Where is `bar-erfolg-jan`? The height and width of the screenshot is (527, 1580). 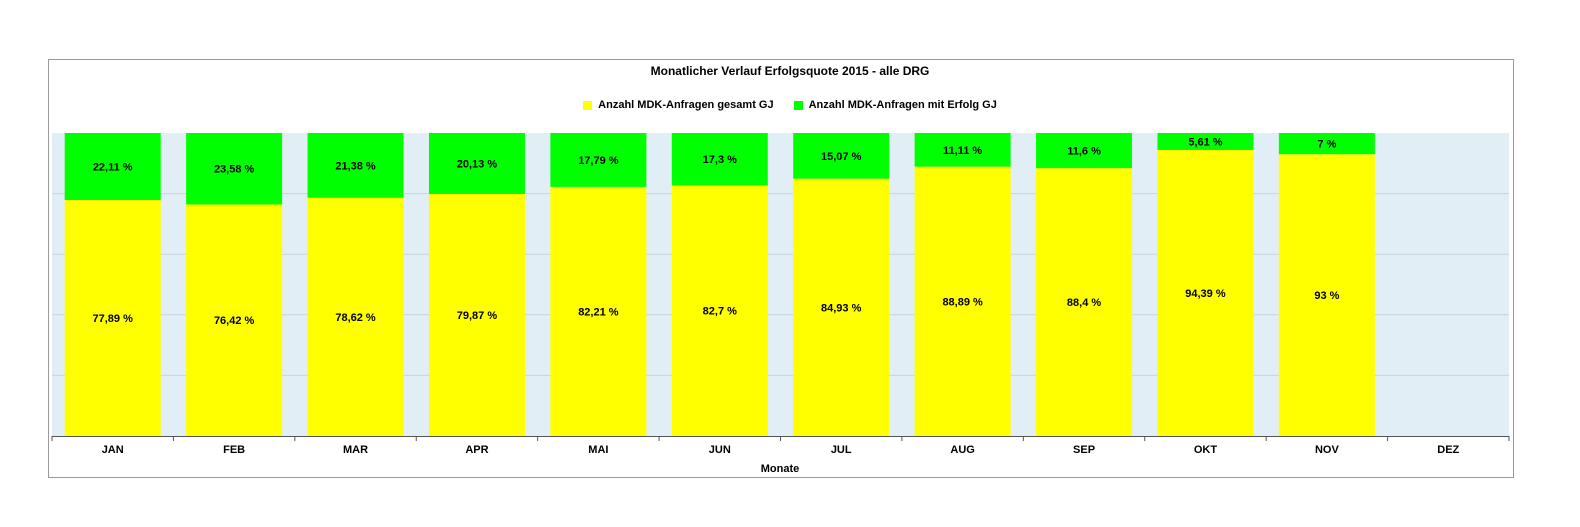 bar-erfolg-jan is located at coordinates (112, 166).